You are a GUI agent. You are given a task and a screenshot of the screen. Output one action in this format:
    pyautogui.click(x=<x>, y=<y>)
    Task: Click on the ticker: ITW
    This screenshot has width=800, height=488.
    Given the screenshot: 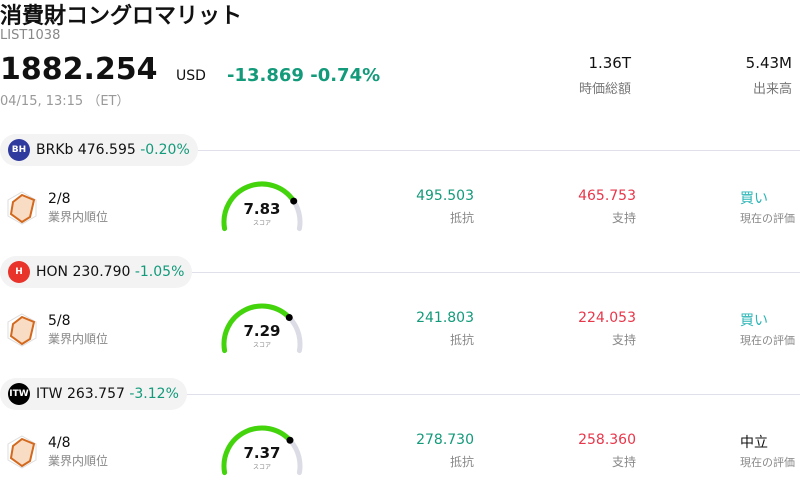 What is the action you would take?
    pyautogui.click(x=49, y=394)
    